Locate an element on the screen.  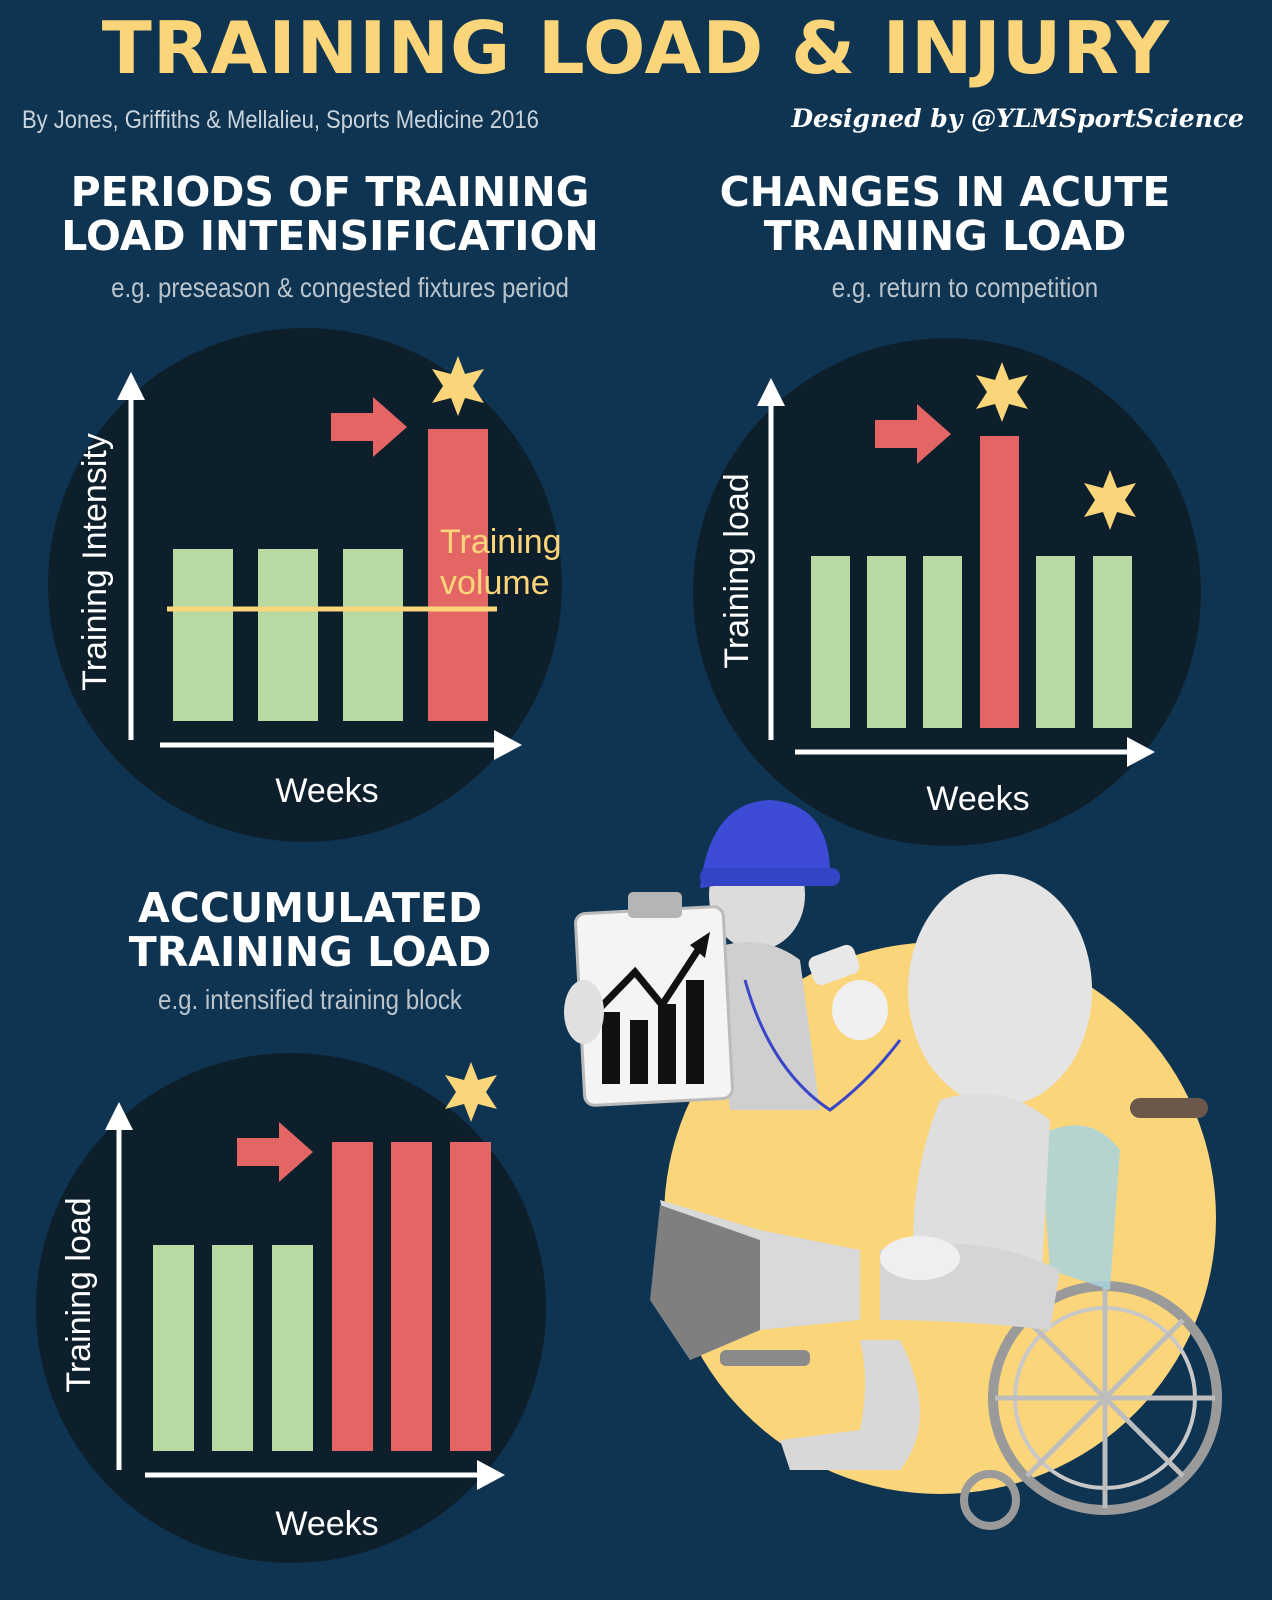
acute-y-arrowhead is located at coordinates (771, 392).